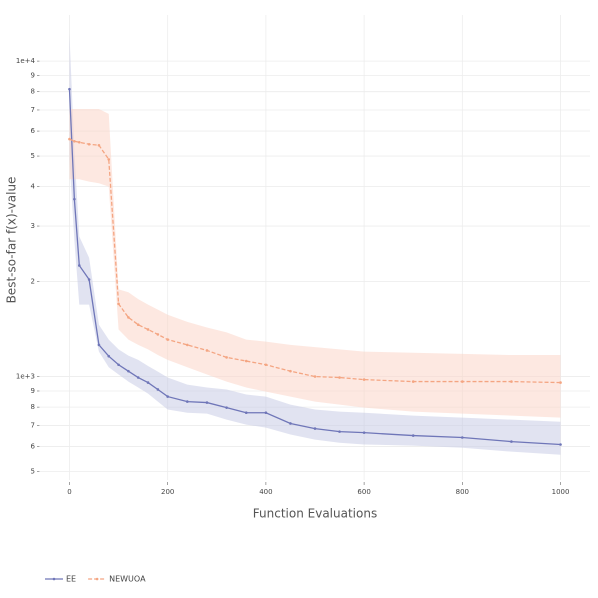 The height and width of the screenshot is (598, 598). I want to click on x-tick-label: 800, so click(462, 492).